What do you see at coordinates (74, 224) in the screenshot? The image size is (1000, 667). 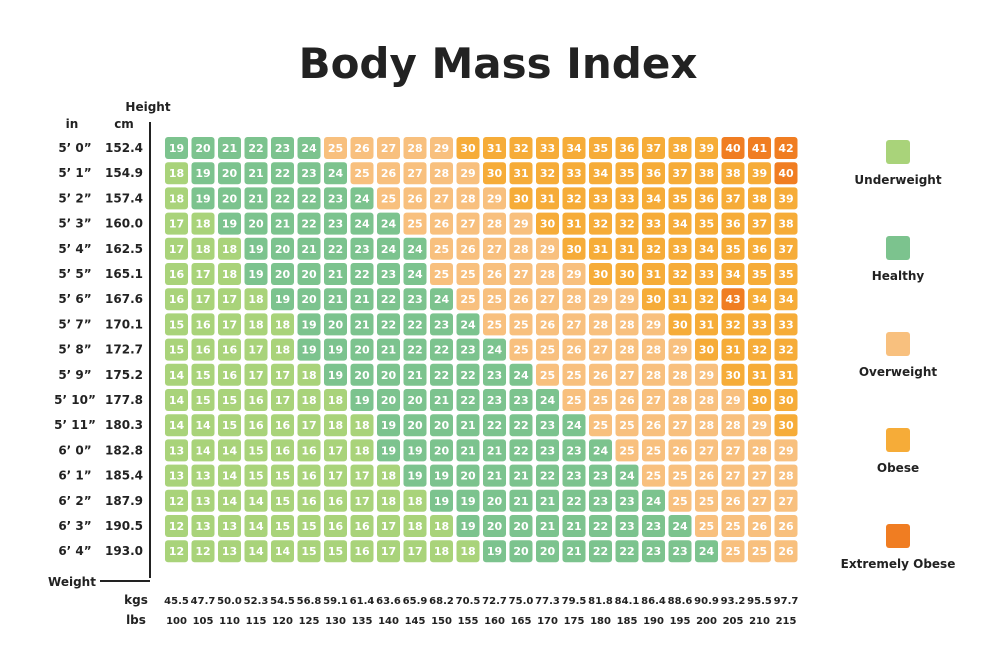 I see `height-inches-label: 5’ 3”` at bounding box center [74, 224].